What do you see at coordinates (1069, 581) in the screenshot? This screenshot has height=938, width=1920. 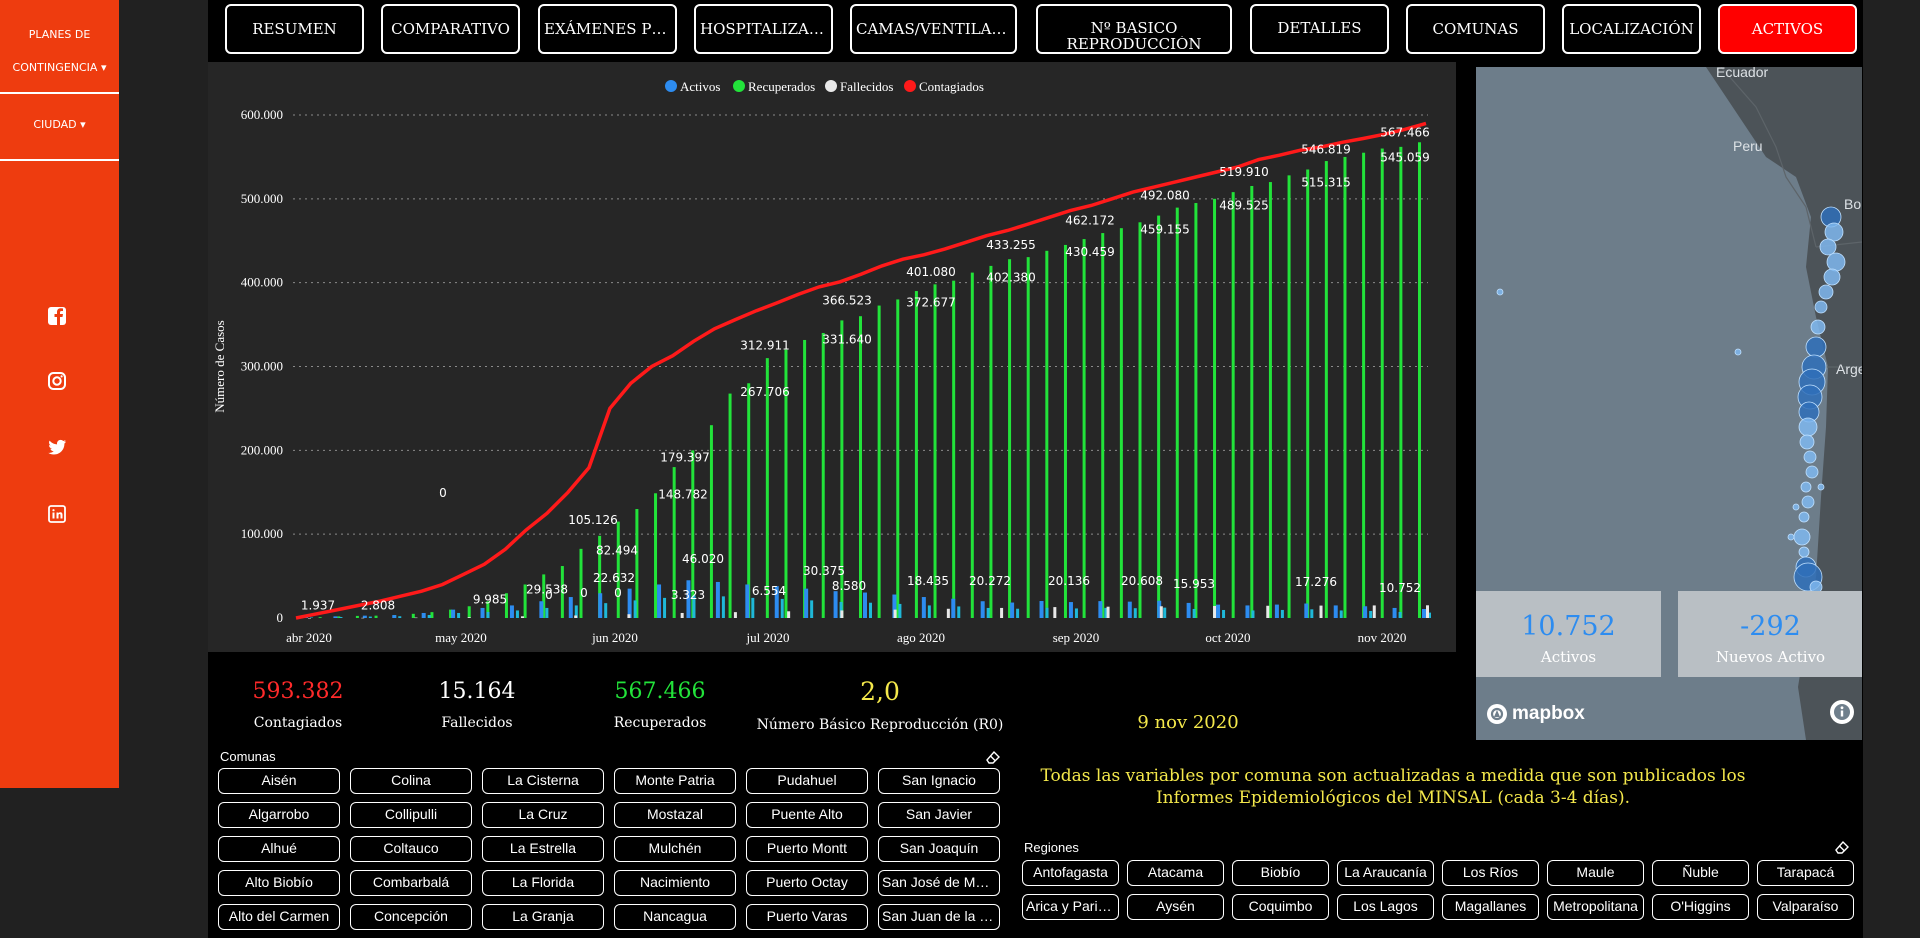 I see `activos-data-label: 20.136` at bounding box center [1069, 581].